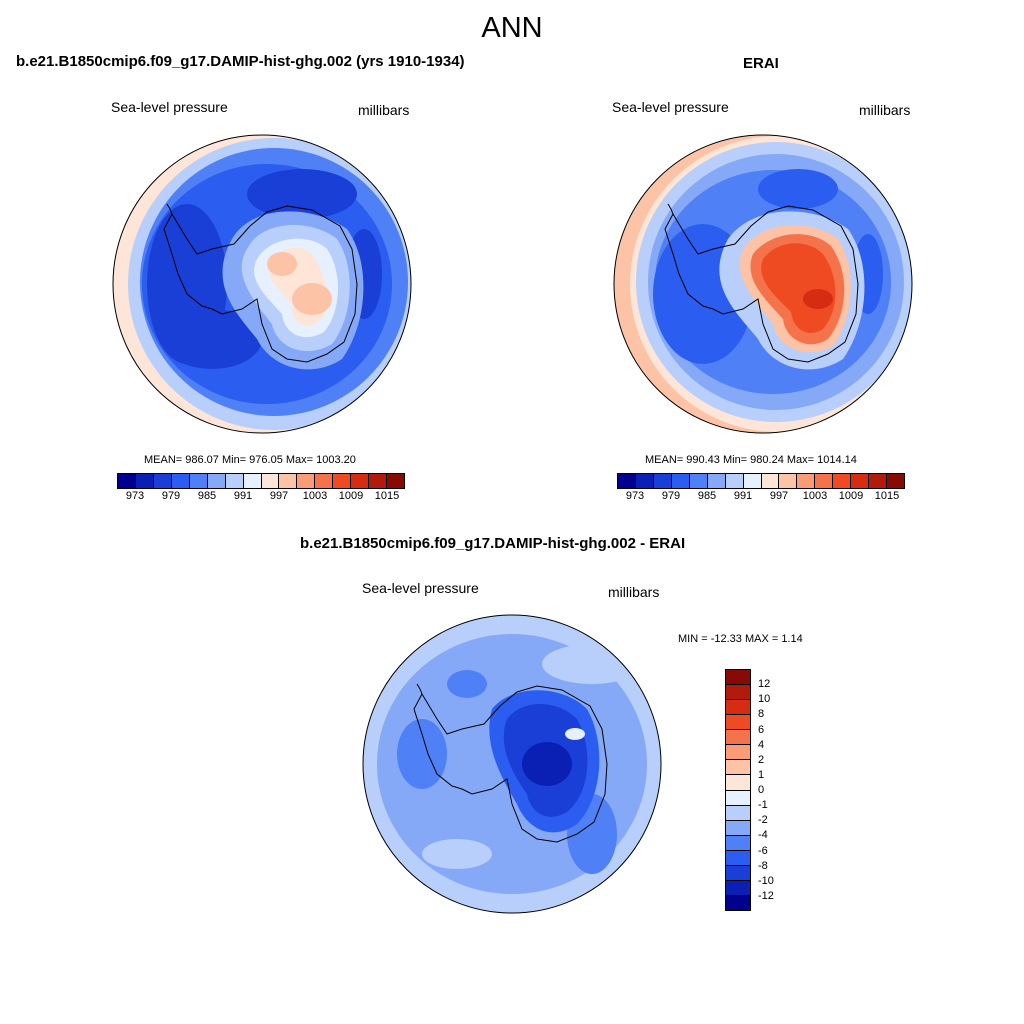 The width and height of the screenshot is (1024, 1024). Describe the element at coordinates (420, 588) in the screenshot. I see `diff-variable-label: Sea-level pressure` at that location.